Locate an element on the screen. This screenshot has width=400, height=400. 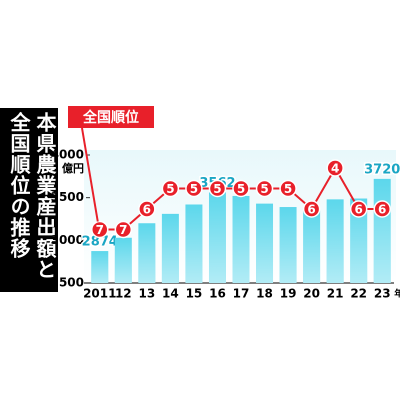
x-tick-label: 14 is located at coordinates (170, 294).